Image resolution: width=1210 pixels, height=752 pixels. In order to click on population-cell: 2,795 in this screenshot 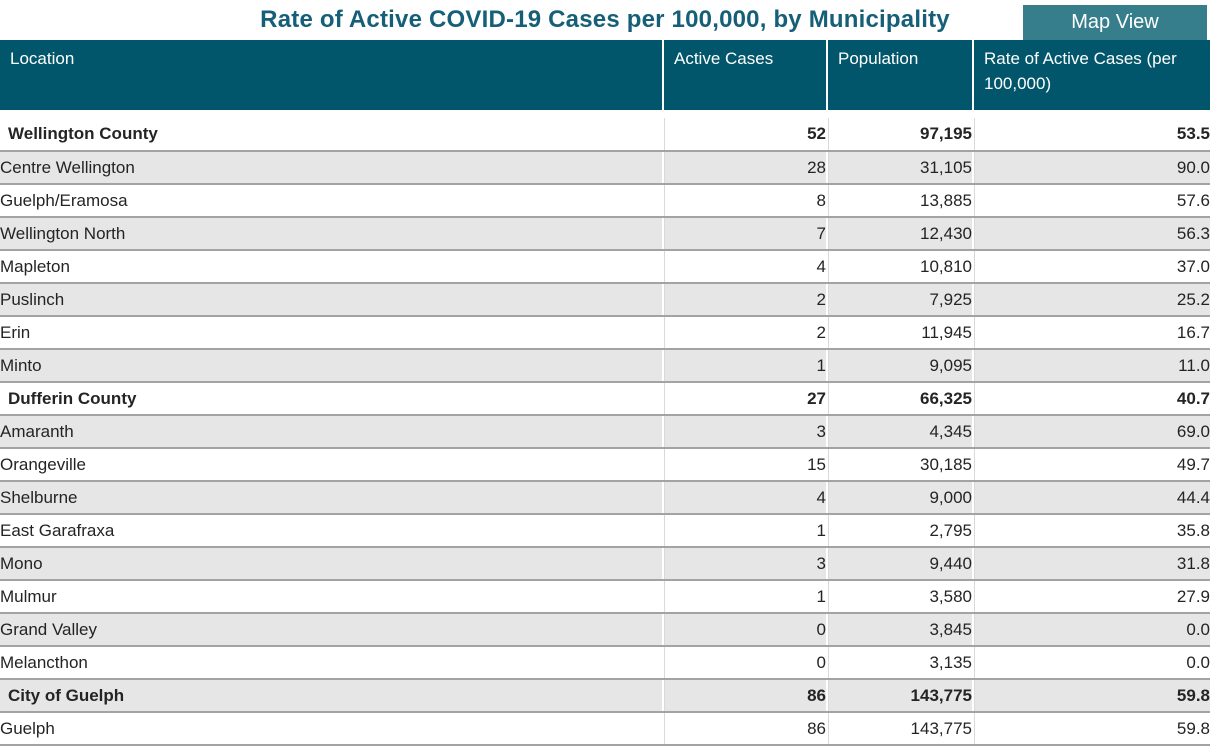, I will do `click(899, 531)`.